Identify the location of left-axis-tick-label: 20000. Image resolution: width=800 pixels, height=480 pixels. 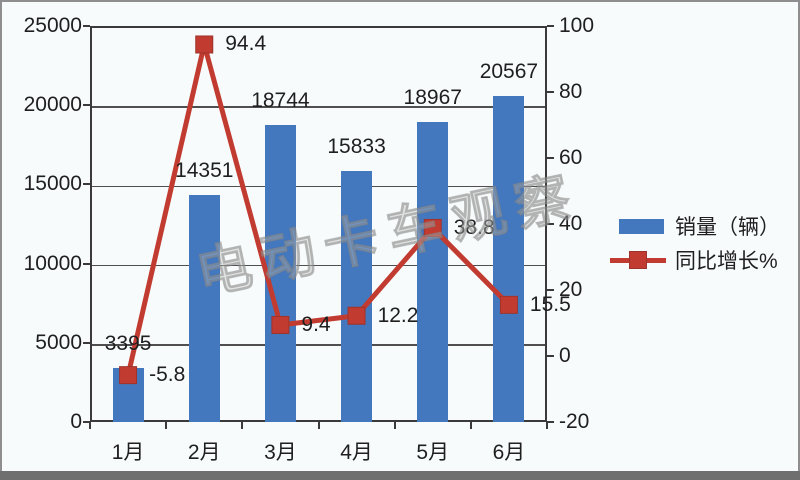
(52, 105).